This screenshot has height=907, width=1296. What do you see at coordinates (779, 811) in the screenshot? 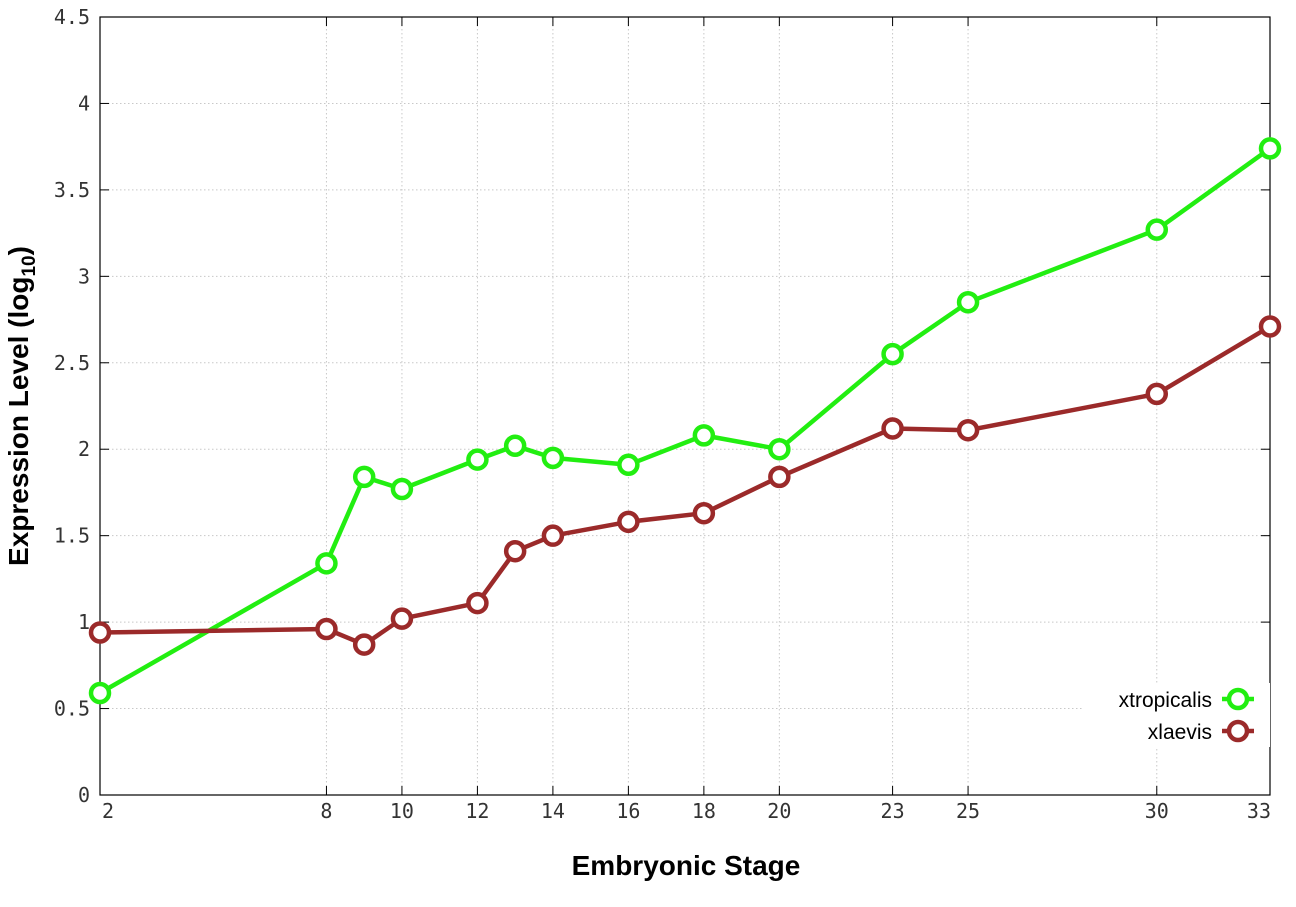
I see `x-tick-label: 20` at bounding box center [779, 811].